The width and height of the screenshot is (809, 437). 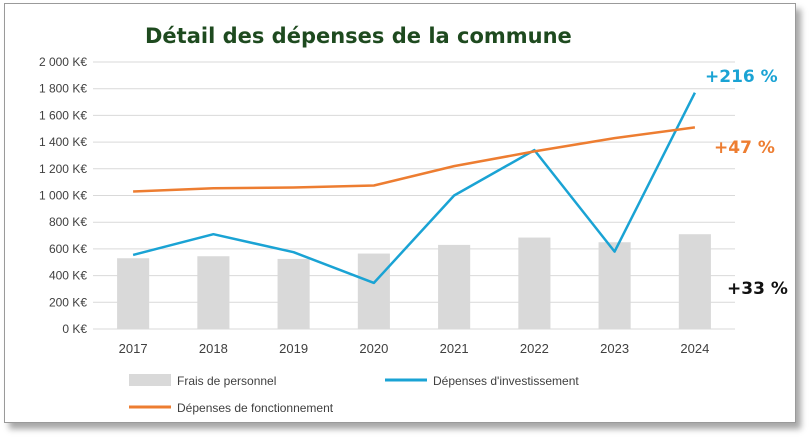 I want to click on x-tick-label: 2020, so click(x=373, y=348).